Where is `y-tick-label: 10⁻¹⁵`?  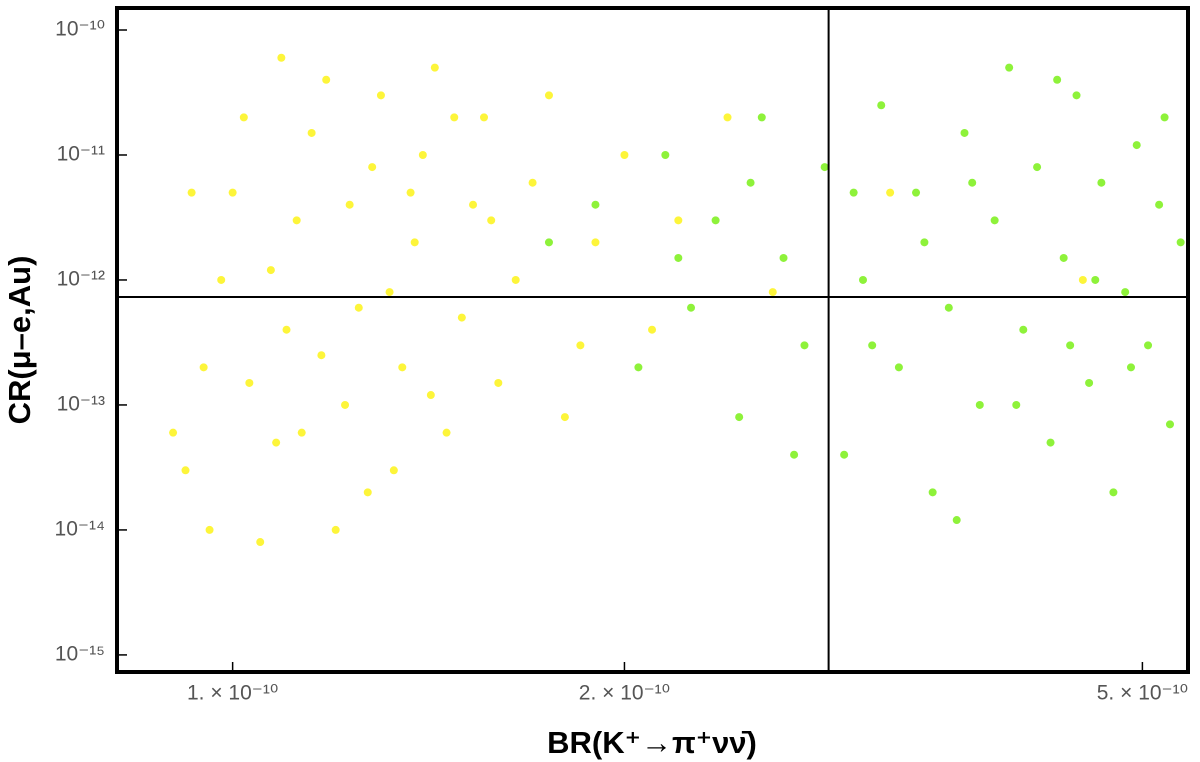 y-tick-label: 10⁻¹⁵ is located at coordinates (80, 653).